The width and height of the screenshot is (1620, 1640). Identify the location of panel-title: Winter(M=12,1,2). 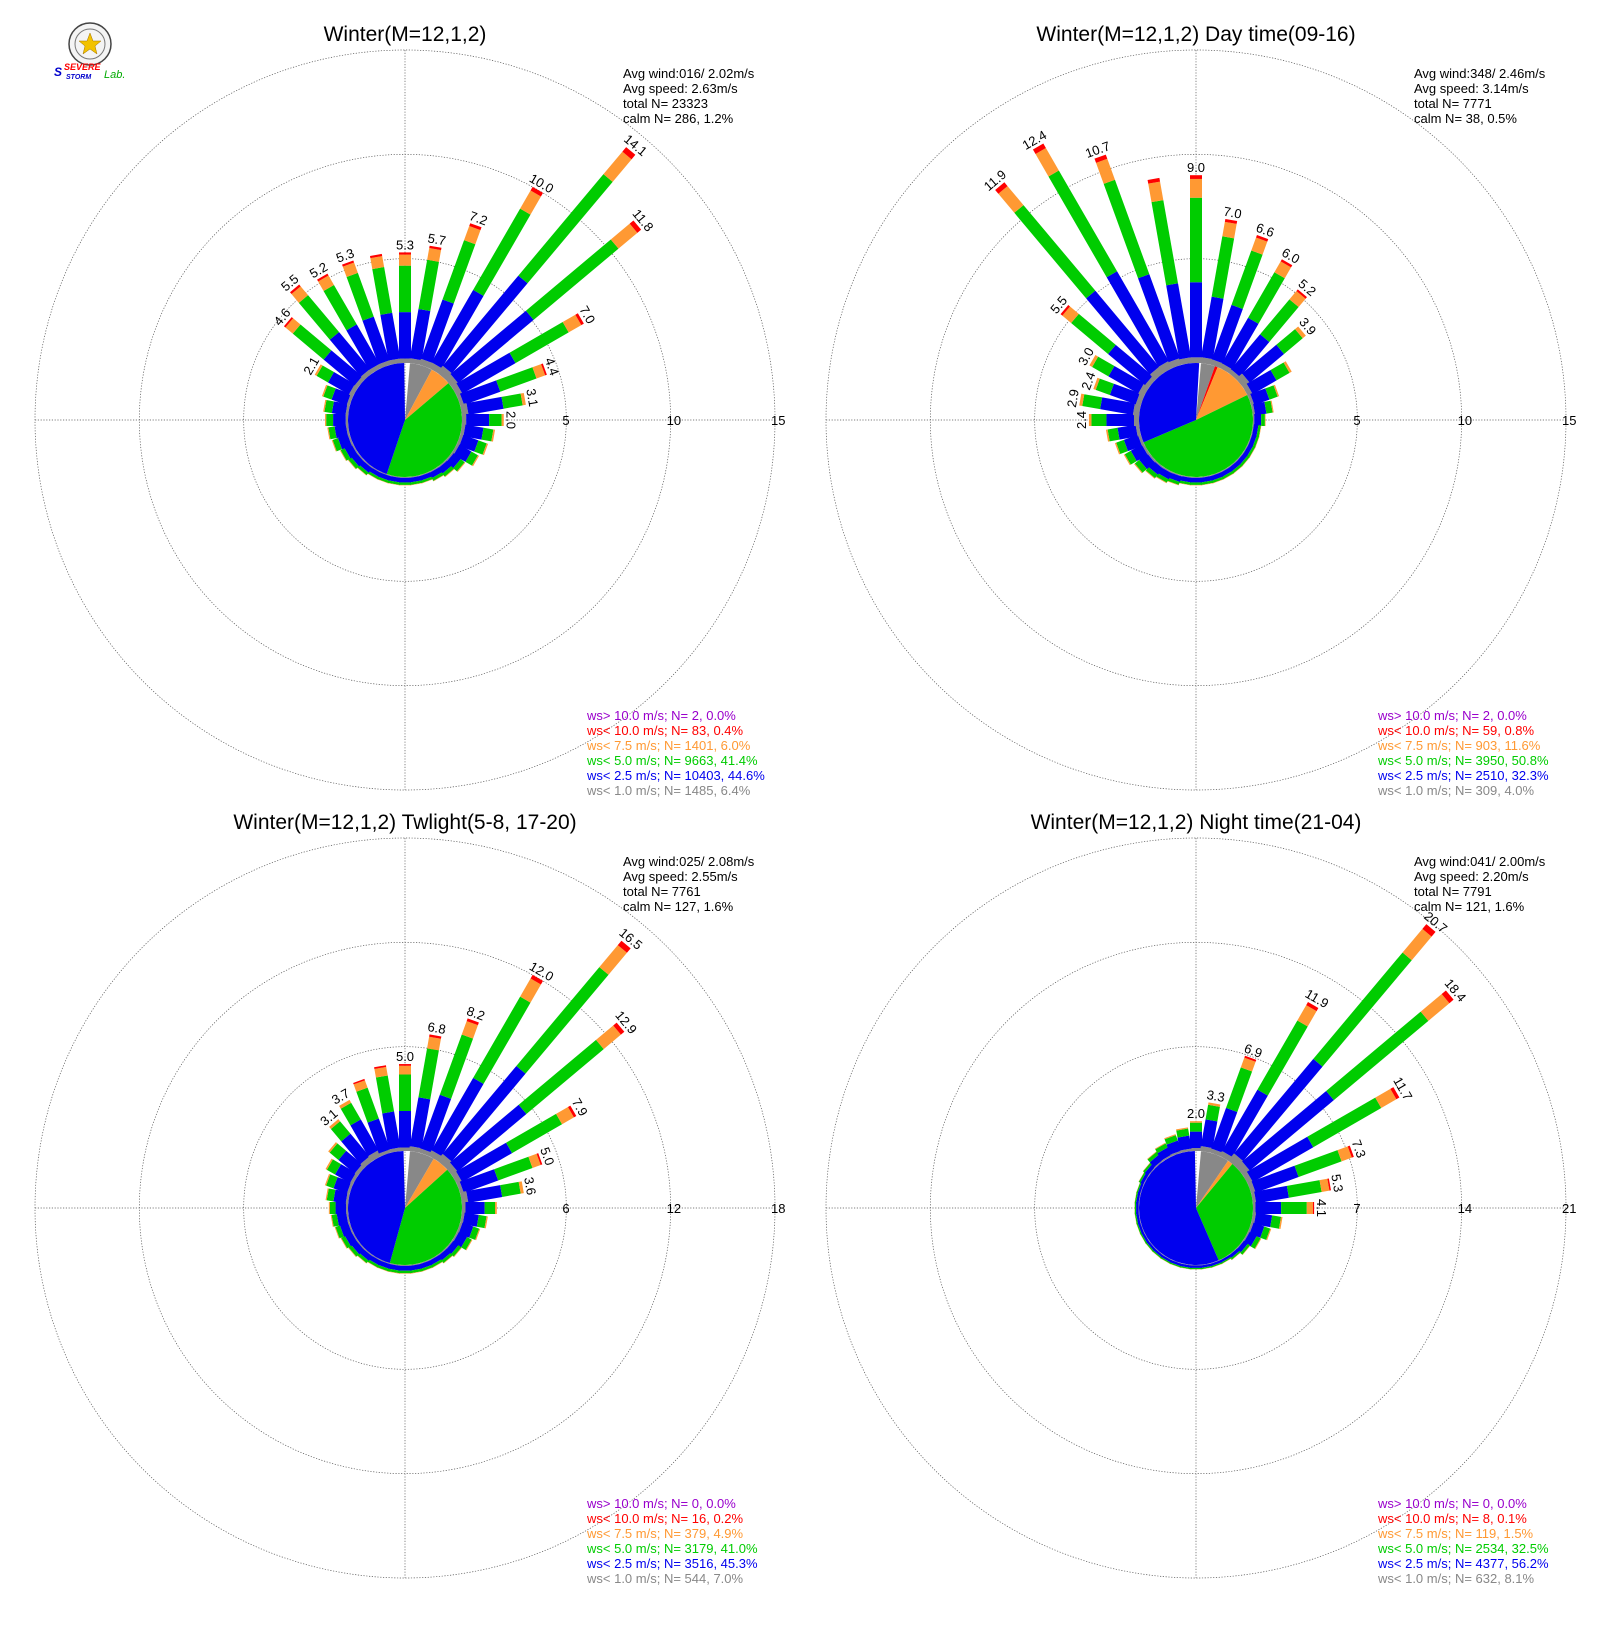
(405, 34).